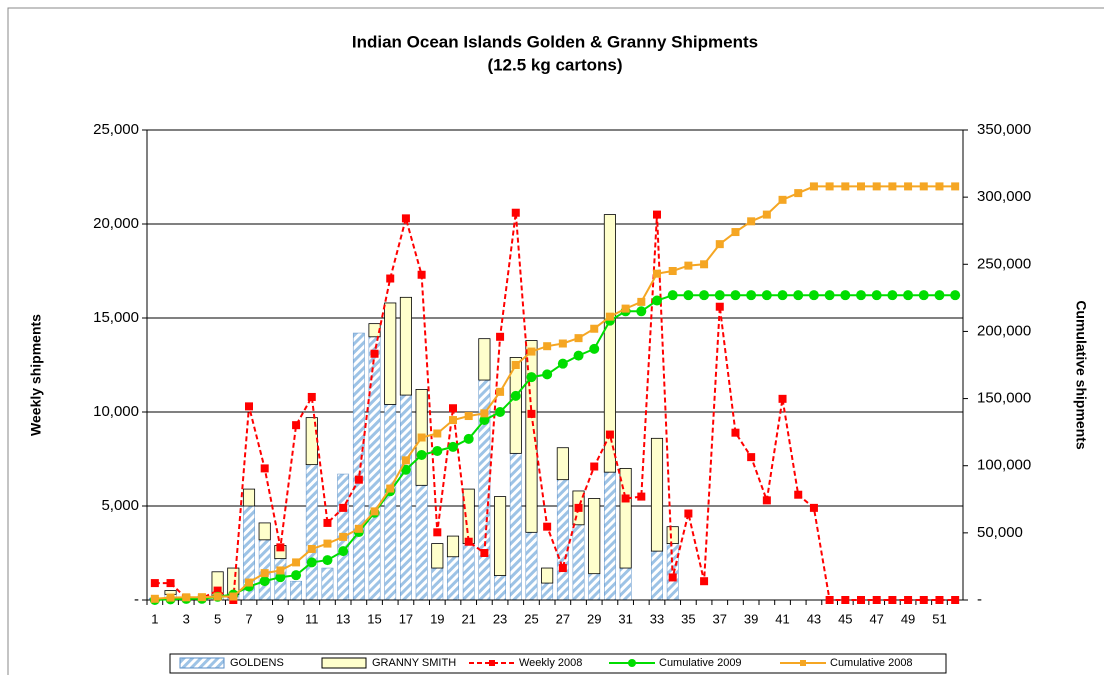 This screenshot has width=1104, height=675. I want to click on x-tick-label: 45, so click(845, 618).